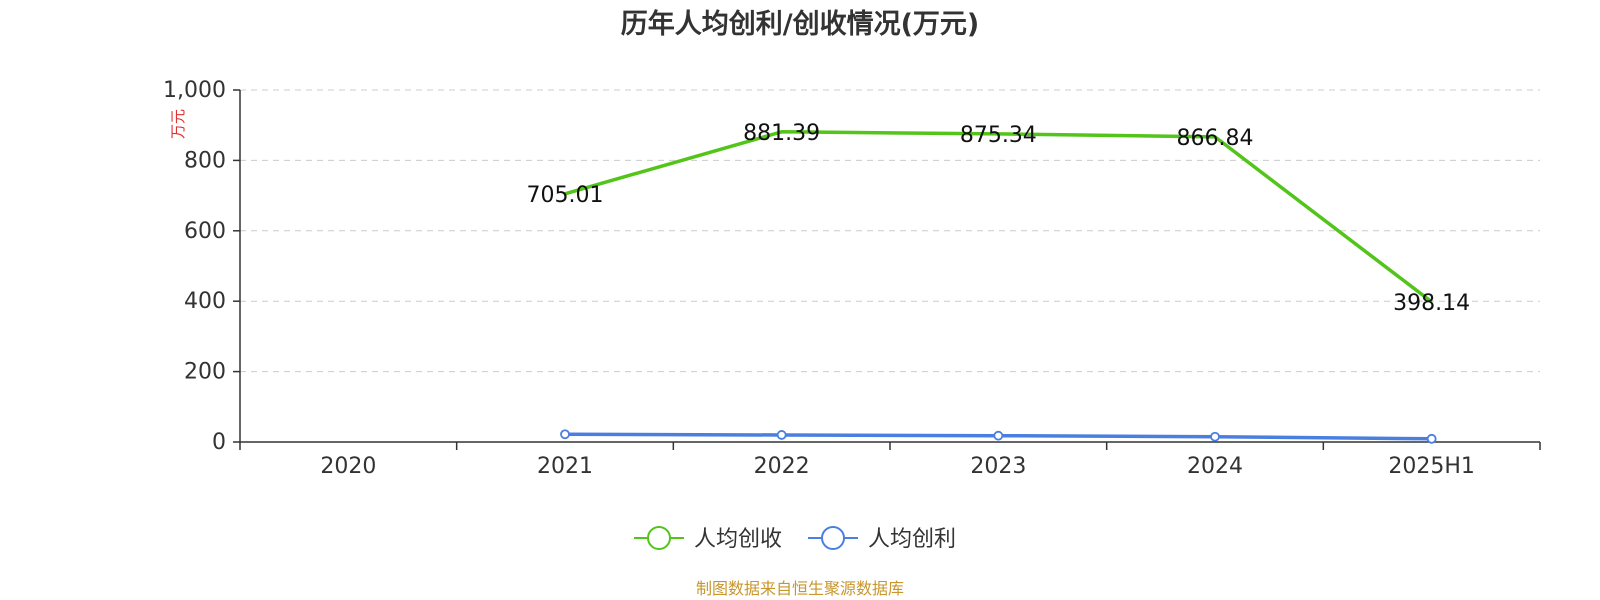 This screenshot has height=600, width=1600. I want to click on y-tick-label: 0, so click(219, 442).